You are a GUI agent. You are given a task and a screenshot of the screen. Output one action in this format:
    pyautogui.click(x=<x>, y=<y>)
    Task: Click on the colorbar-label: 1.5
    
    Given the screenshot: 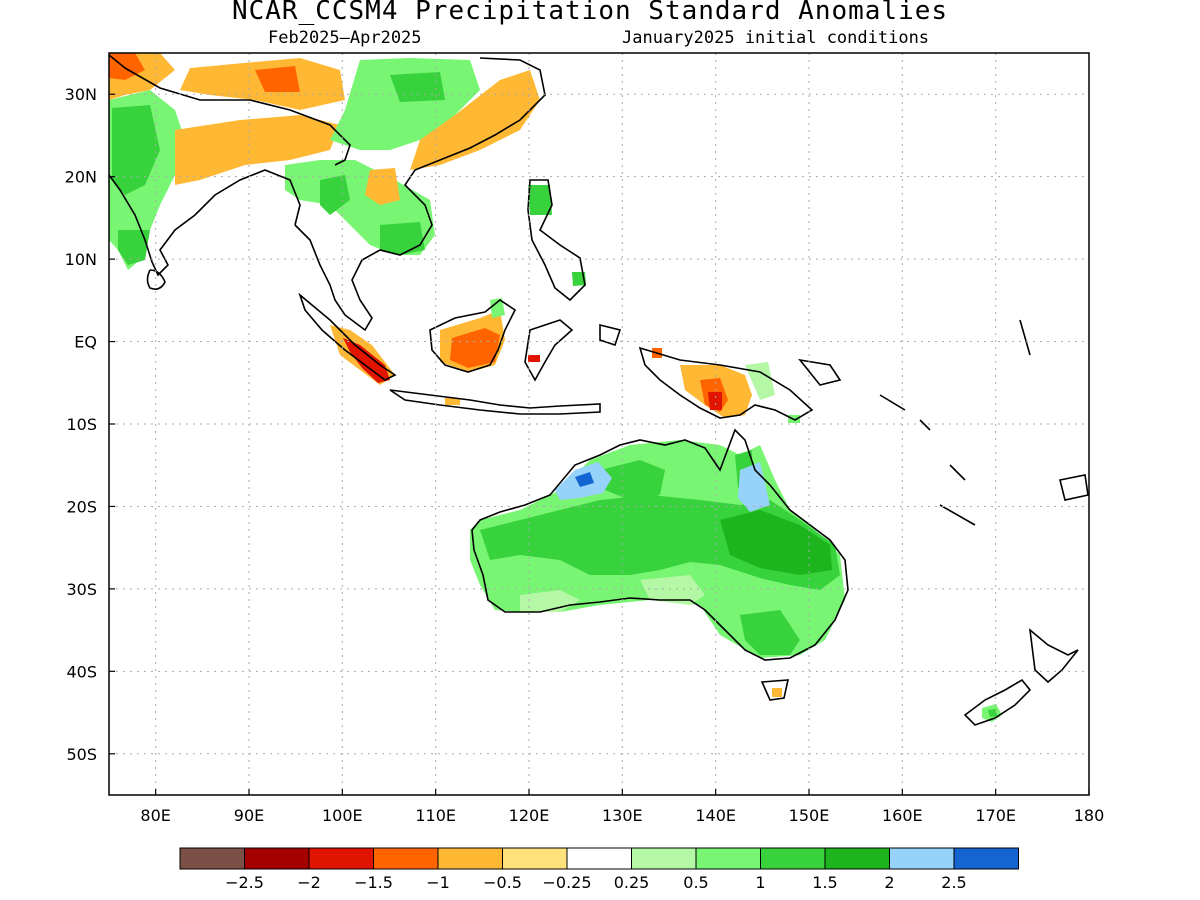 What is the action you would take?
    pyautogui.click(x=824, y=882)
    